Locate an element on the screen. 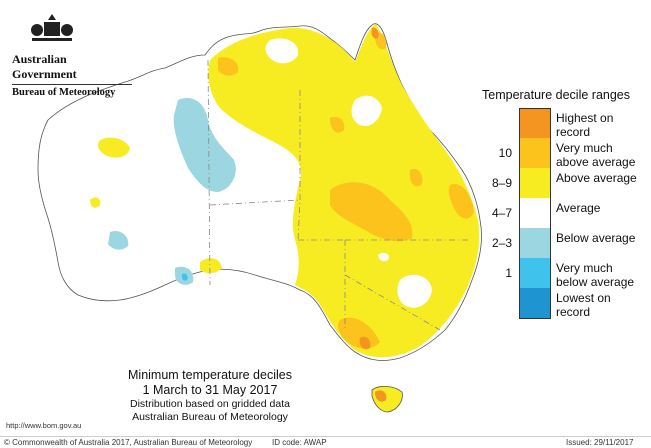 The height and width of the screenshot is (448, 651). average-se-patch is located at coordinates (414, 291).